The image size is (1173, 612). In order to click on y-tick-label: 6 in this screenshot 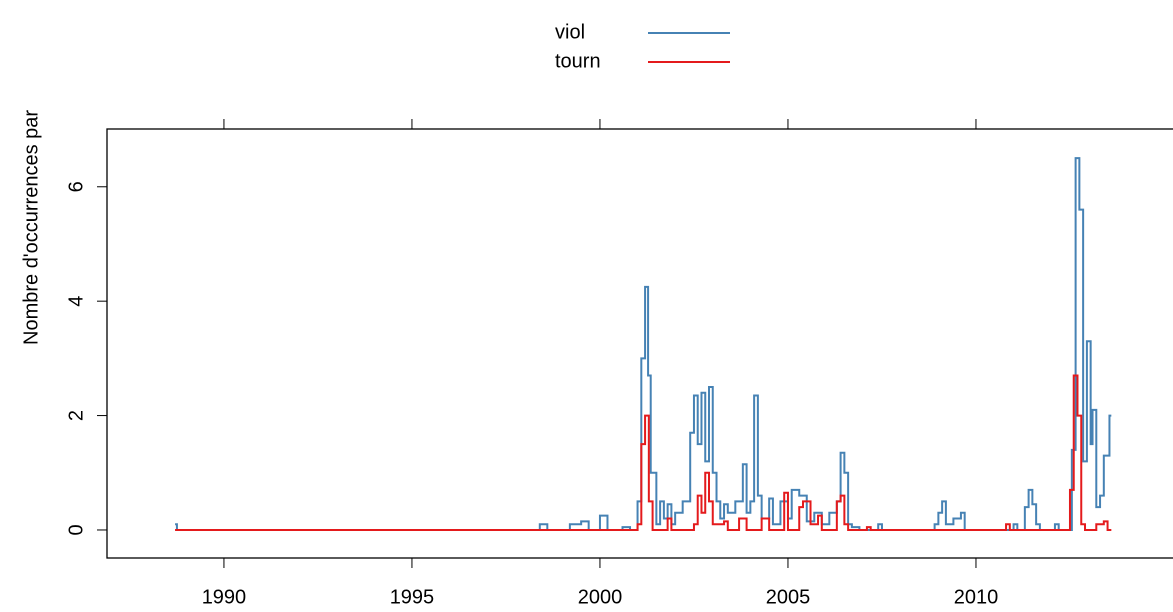, I will do `click(76, 186)`.